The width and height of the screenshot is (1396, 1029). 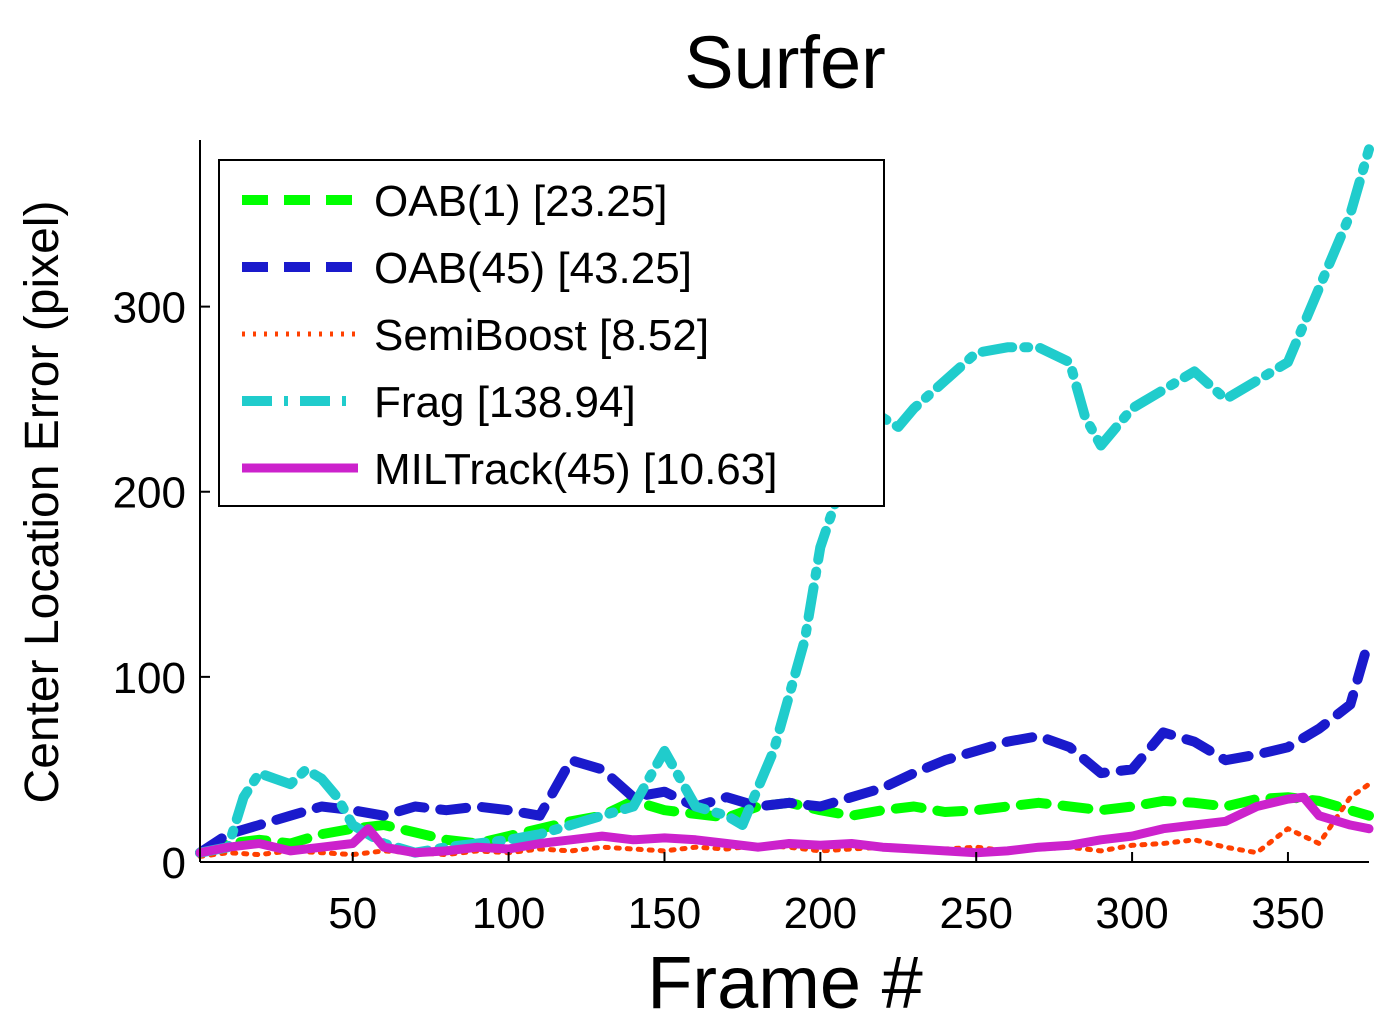 I want to click on legend-label-2: OAB(45) [43.25], so click(x=533, y=268).